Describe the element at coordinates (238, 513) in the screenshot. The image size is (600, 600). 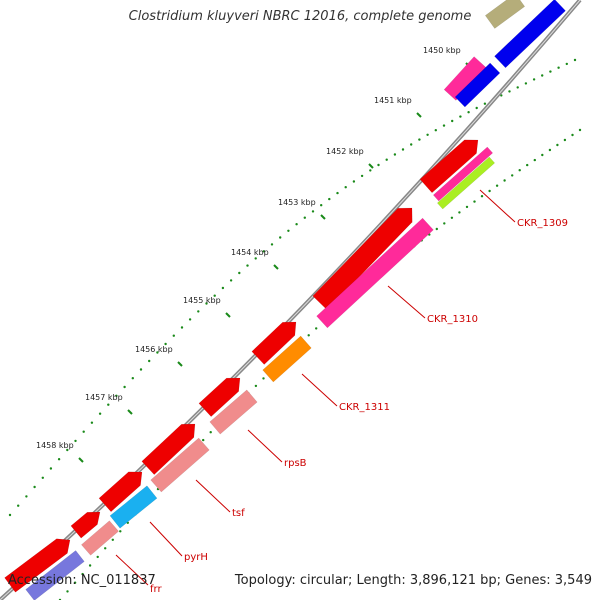
I see `gene-label: tsf` at that location.